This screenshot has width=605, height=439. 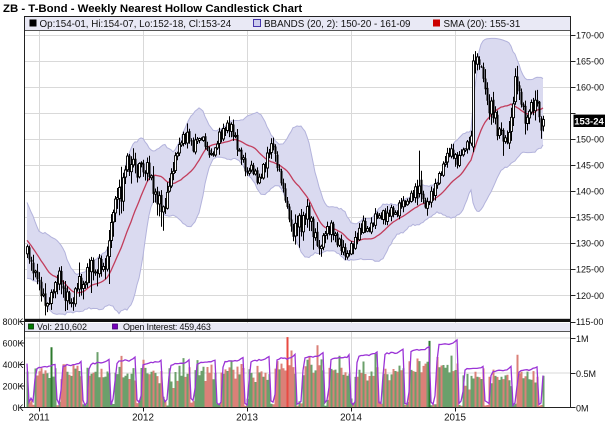 I want to click on svg-text:BBANDS (20, 2): 150-20 - 161-0: BBANDS (20, 2): 150-20 - 161-09, so click(x=337, y=24).